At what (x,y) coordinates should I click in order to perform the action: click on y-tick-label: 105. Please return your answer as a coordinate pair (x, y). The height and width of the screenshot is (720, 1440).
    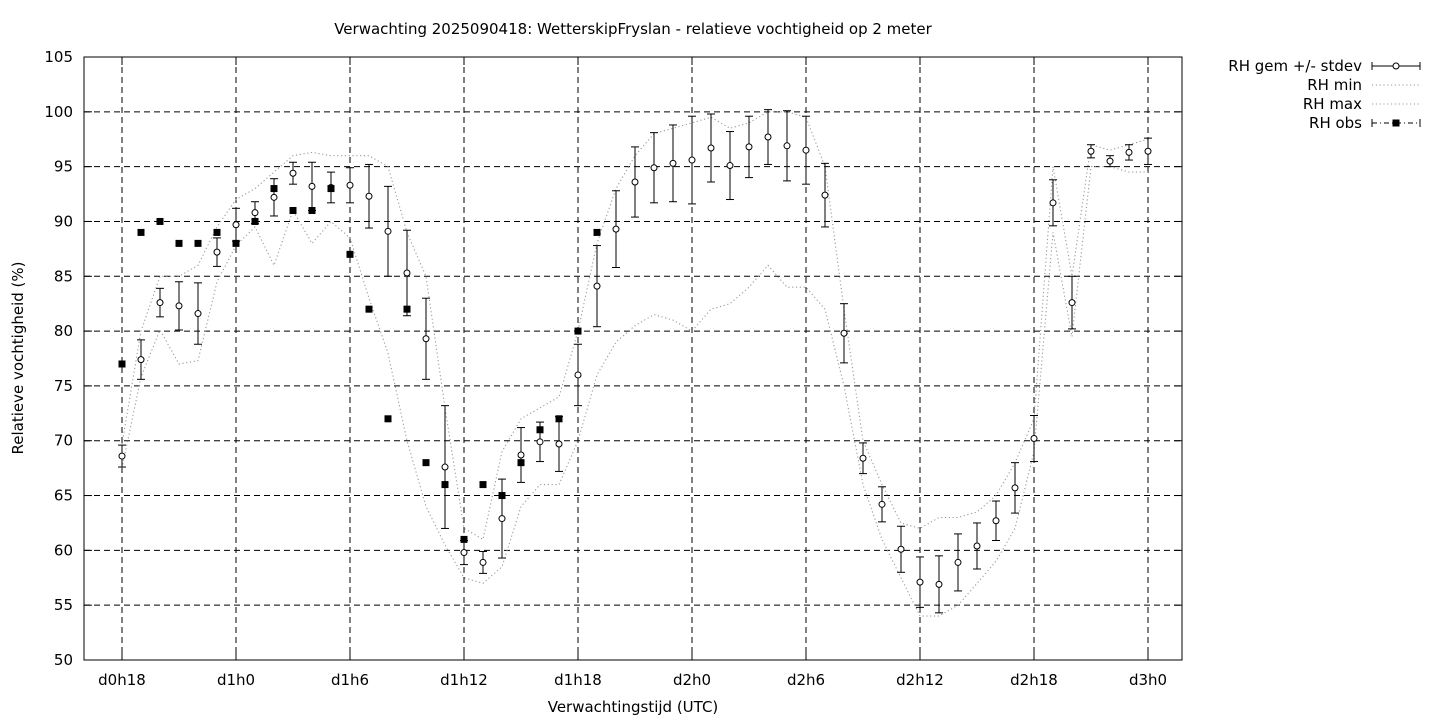
    Looking at the image, I should click on (58, 57).